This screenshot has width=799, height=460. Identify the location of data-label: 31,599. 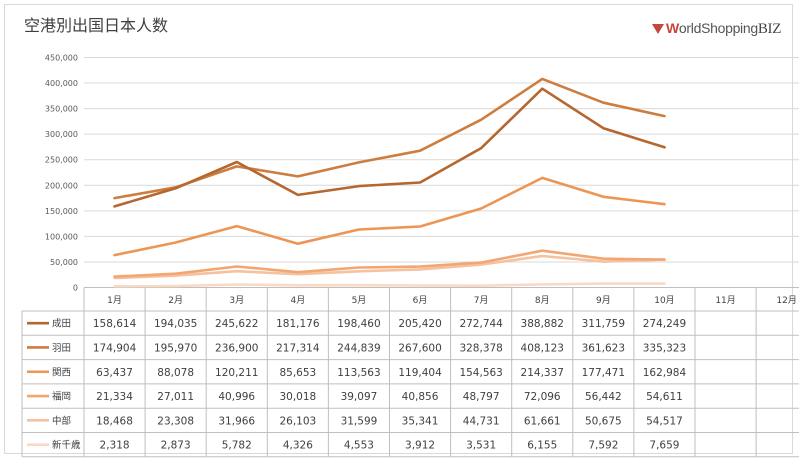
(359, 421).